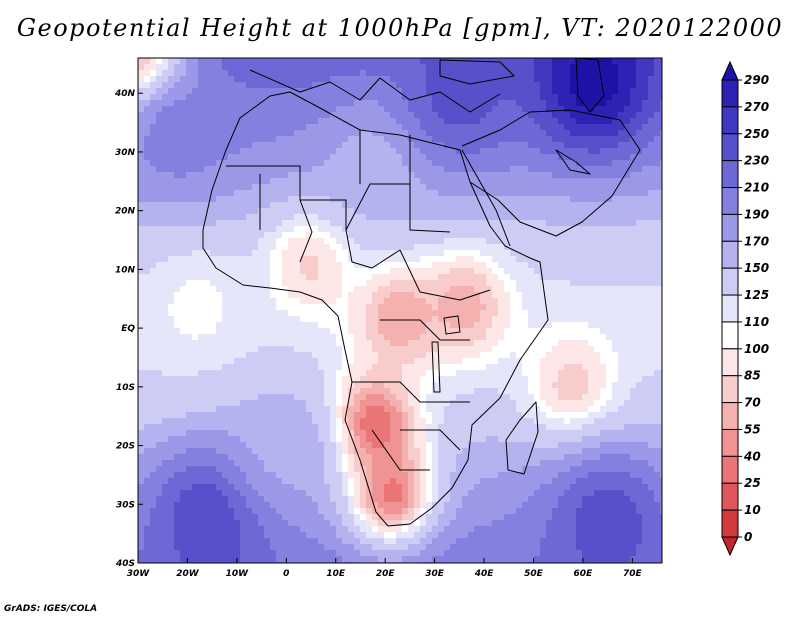 This screenshot has height=618, width=800. What do you see at coordinates (730, 546) in the screenshot?
I see `colorbar-min-arrow` at bounding box center [730, 546].